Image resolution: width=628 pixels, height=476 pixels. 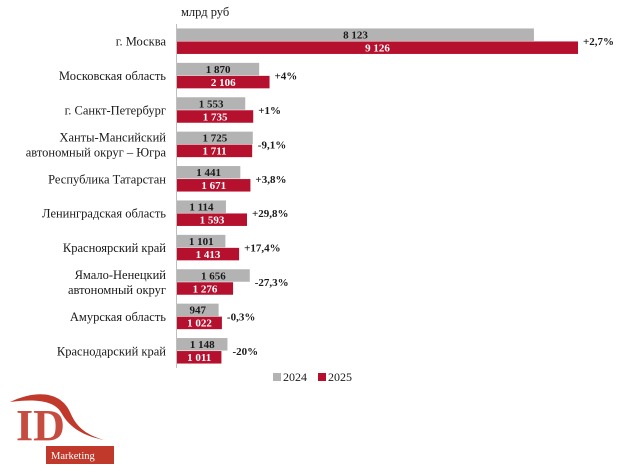 I want to click on legend-label-2024: 2024, so click(x=295, y=377).